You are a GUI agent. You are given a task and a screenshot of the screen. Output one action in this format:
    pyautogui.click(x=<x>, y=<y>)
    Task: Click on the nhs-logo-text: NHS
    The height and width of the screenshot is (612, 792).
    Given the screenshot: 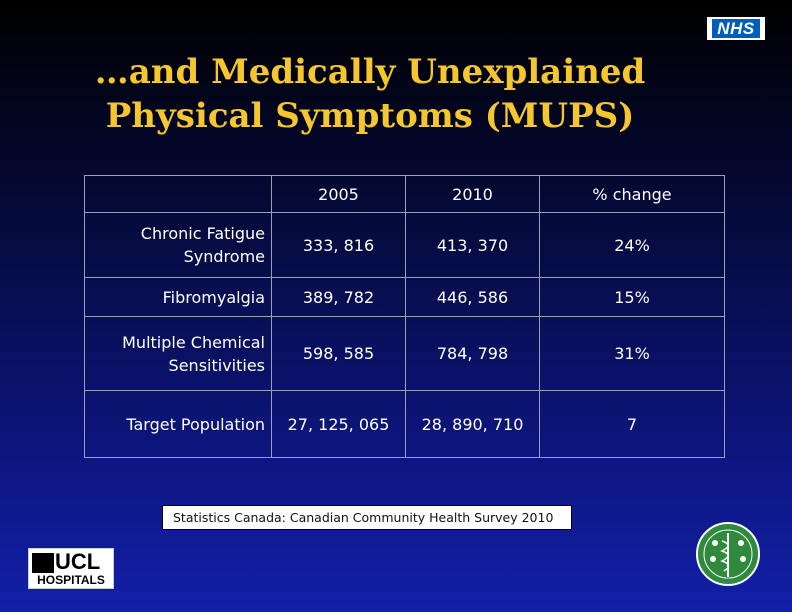 What is the action you would take?
    pyautogui.click(x=736, y=28)
    